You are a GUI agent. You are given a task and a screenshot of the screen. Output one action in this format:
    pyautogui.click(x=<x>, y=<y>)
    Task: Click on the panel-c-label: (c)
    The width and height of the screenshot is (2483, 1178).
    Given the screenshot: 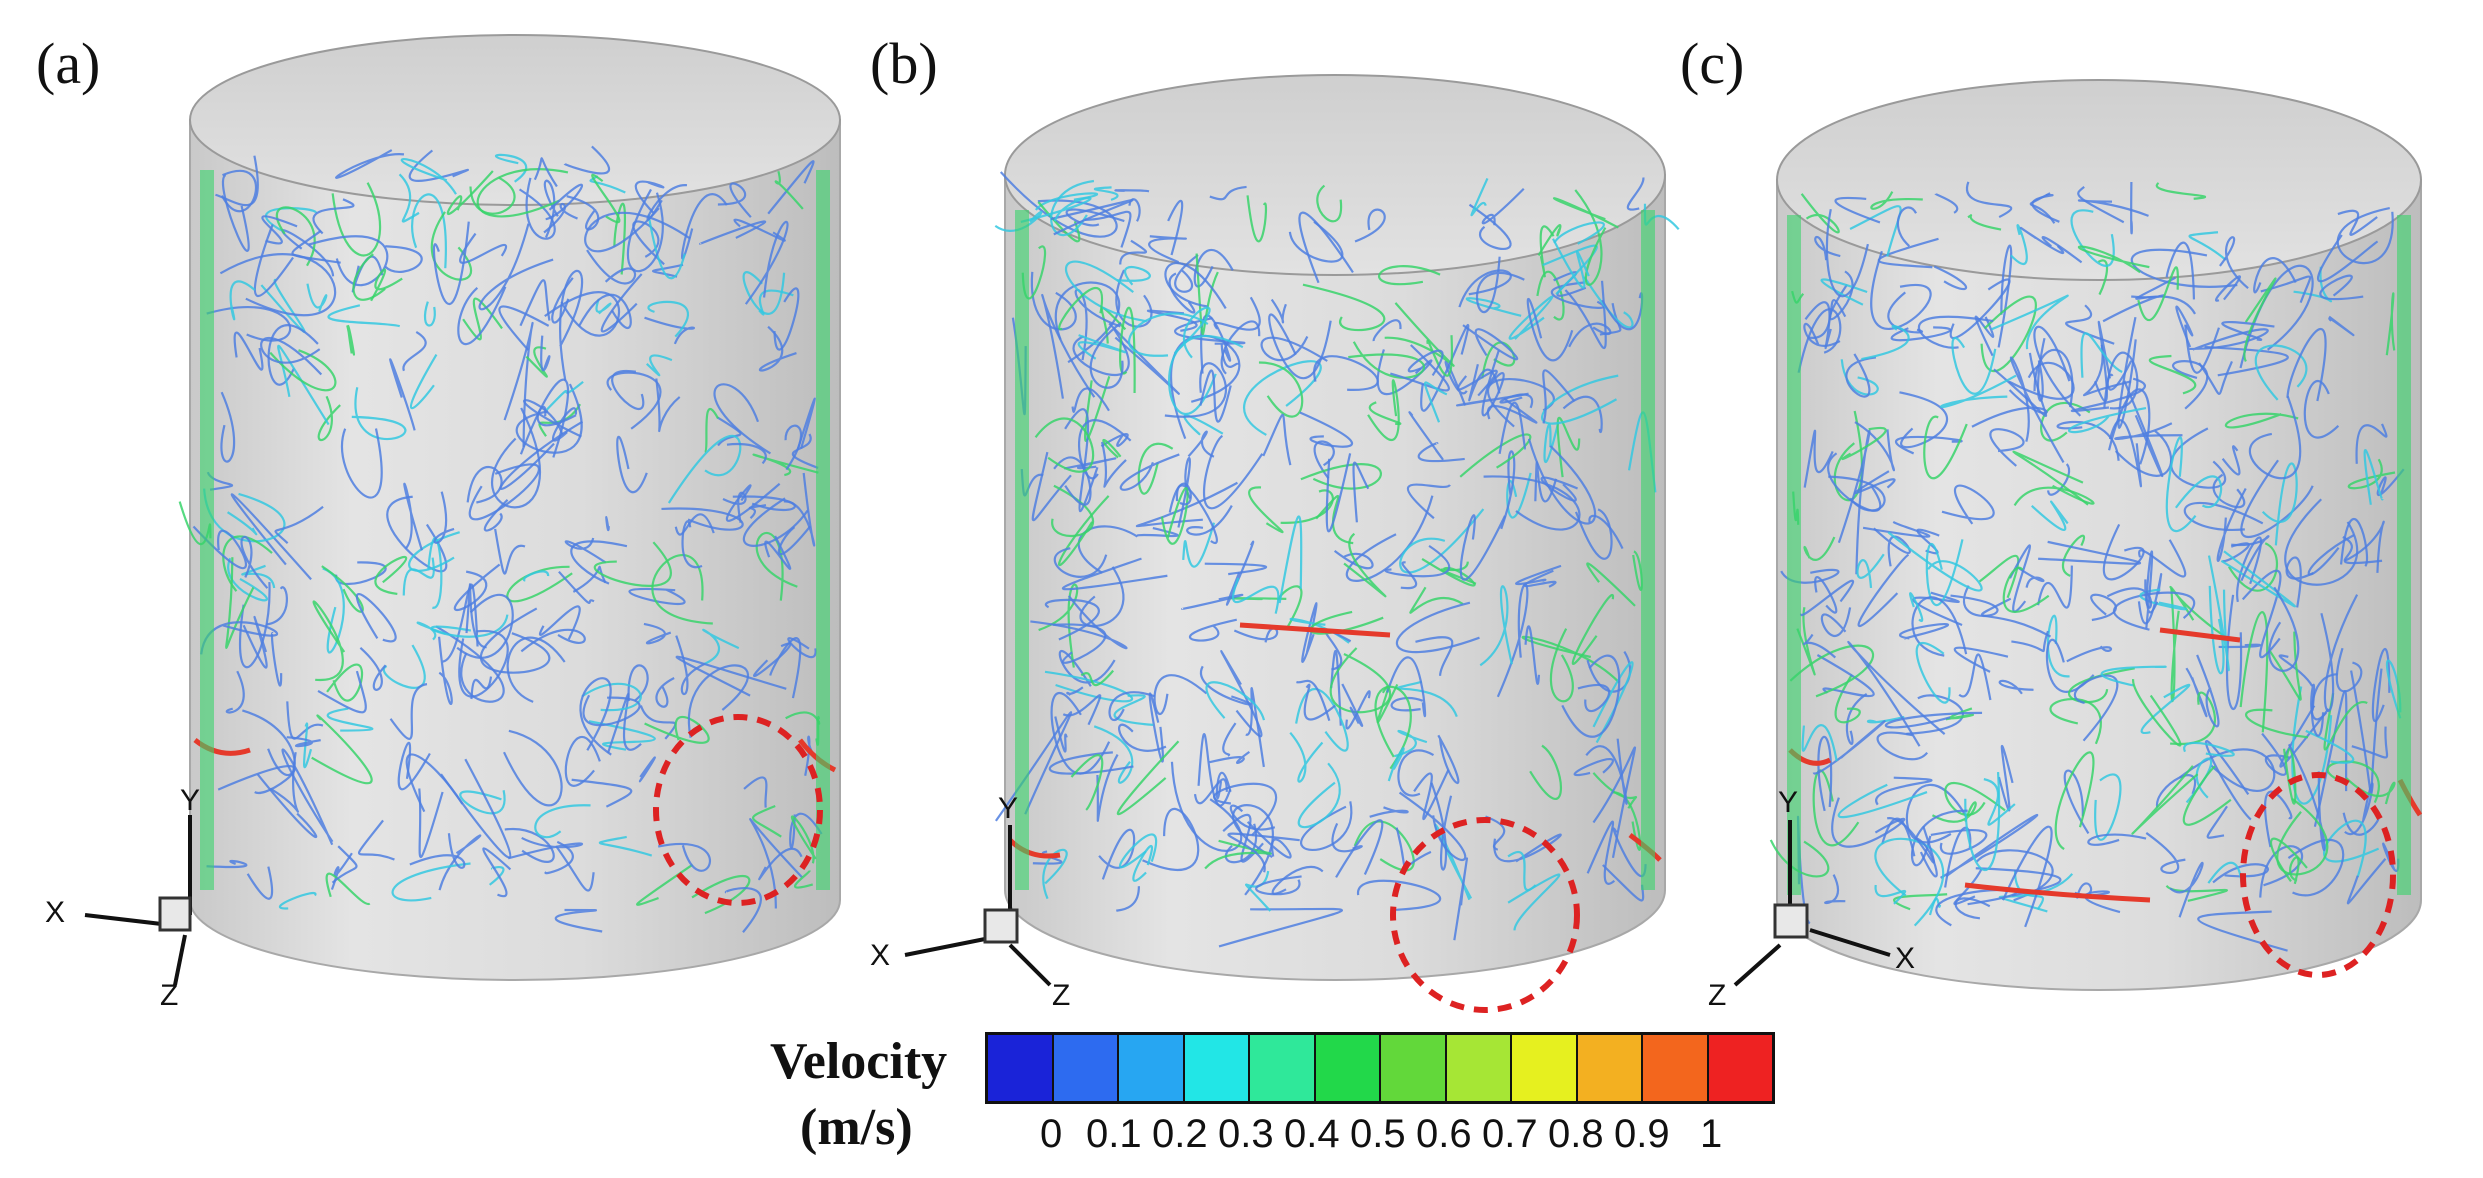 What is the action you would take?
    pyautogui.click(x=1712, y=63)
    